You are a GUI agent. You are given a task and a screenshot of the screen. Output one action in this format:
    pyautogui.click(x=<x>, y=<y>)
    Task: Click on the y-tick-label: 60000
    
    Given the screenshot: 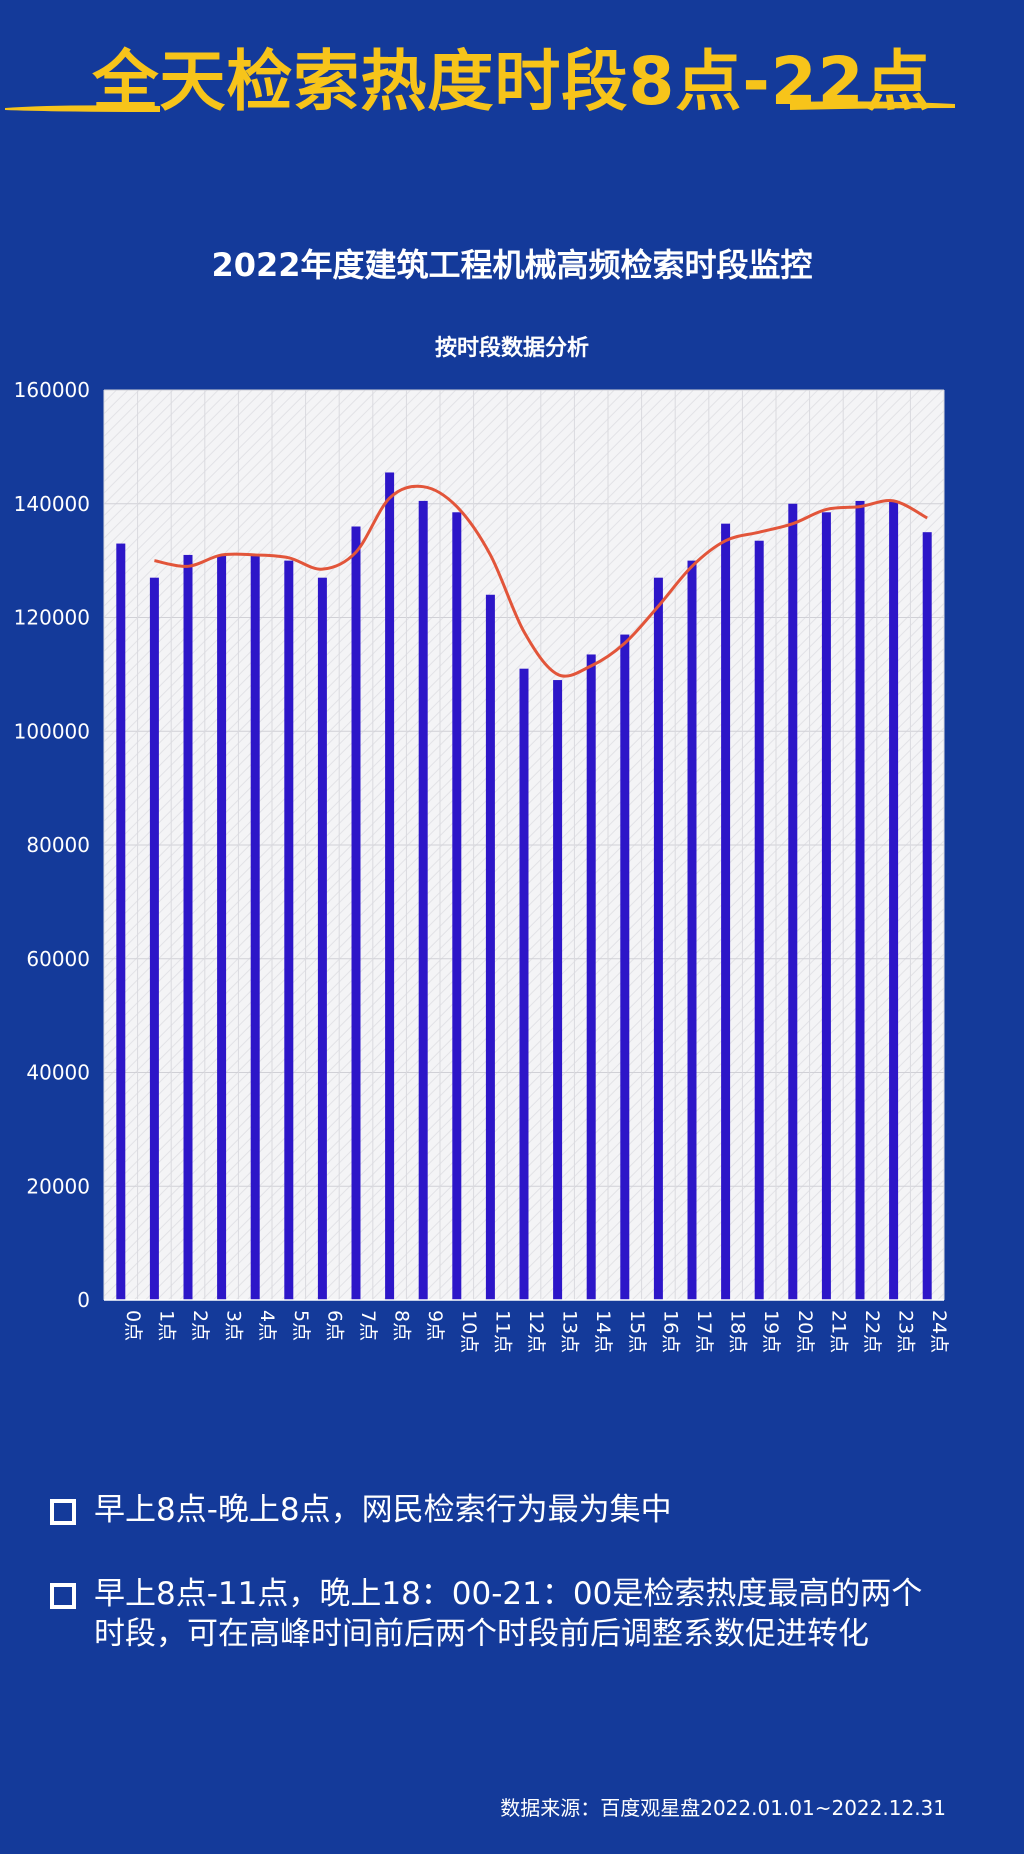 What is the action you would take?
    pyautogui.click(x=58, y=959)
    